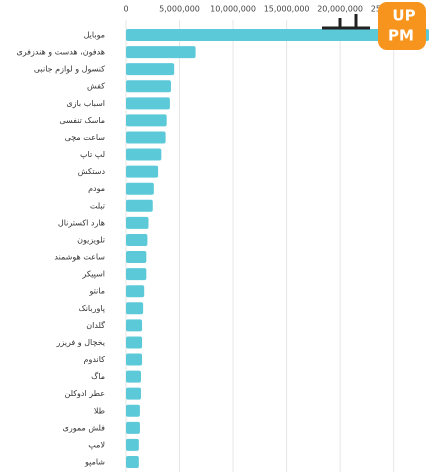 The image size is (429, 472). I want to click on y-tick-label: شامپو, so click(94, 462).